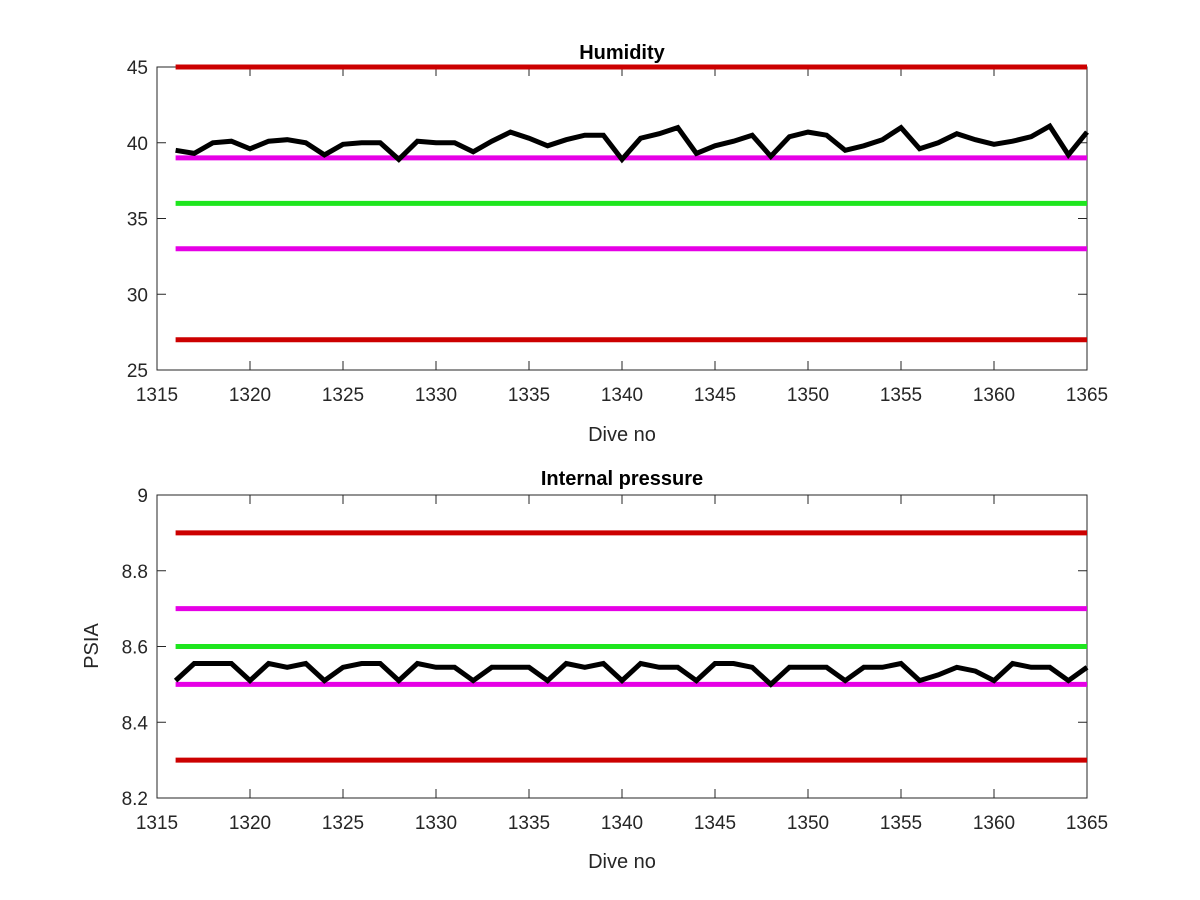 Image resolution: width=1200 pixels, height=900 pixels. I want to click on internal-pressure-y-tick-label: 8.8, so click(135, 572).